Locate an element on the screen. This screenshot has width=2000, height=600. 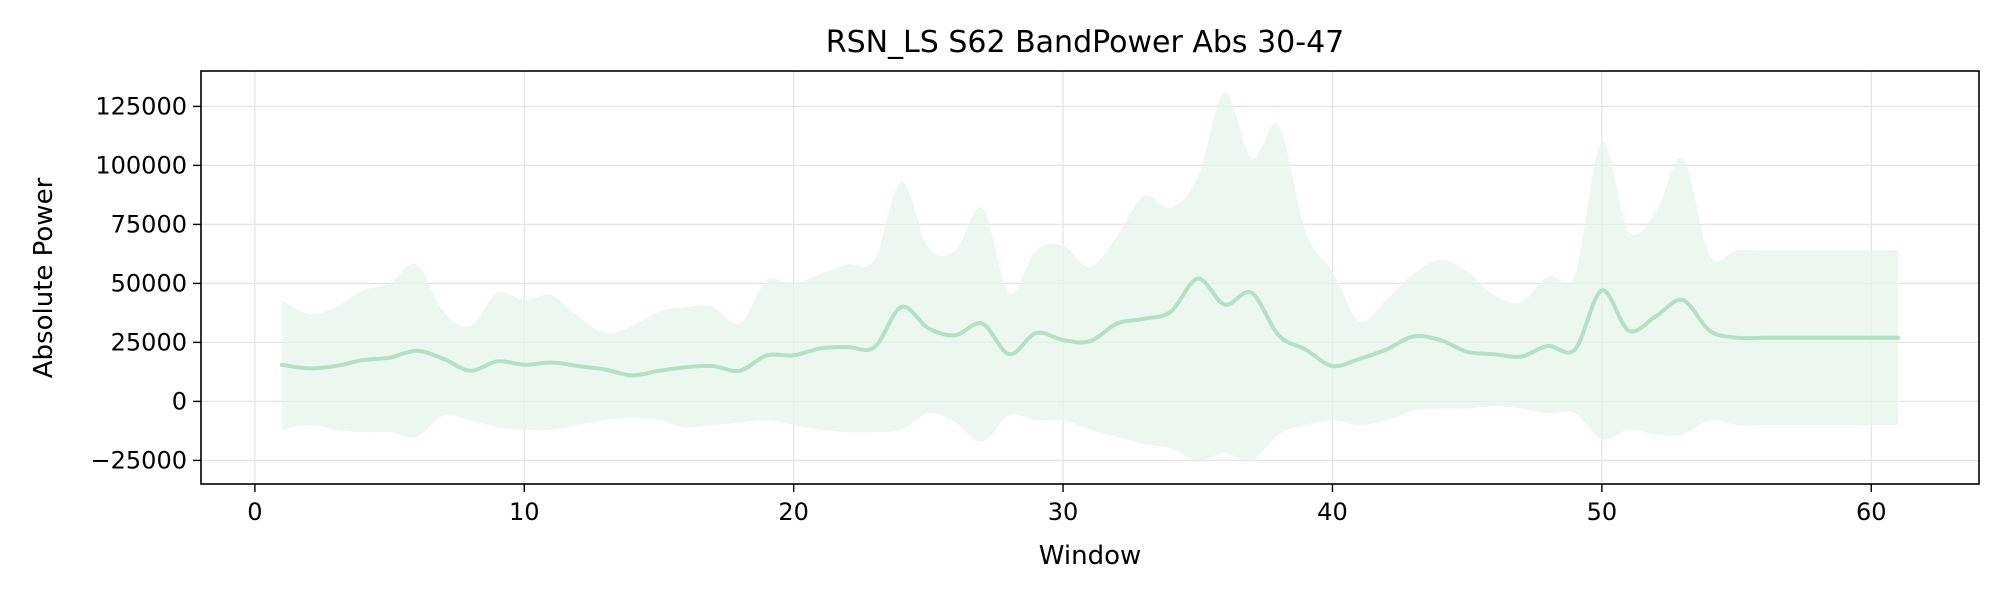
y-tick-label: 25000 is located at coordinates (149, 342).